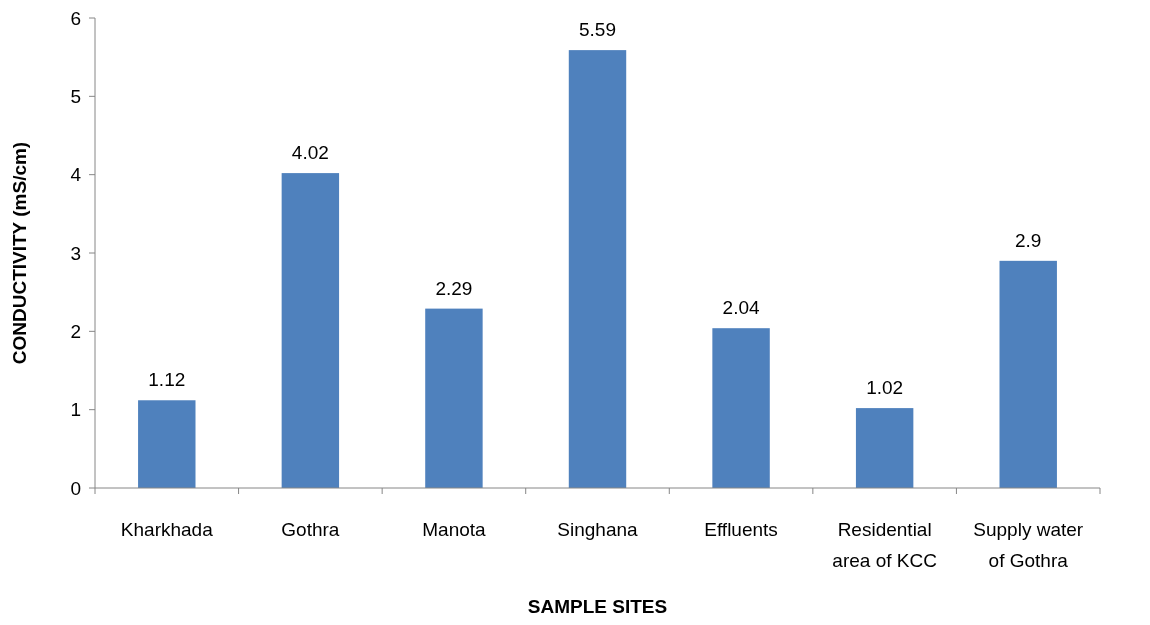 The width and height of the screenshot is (1150, 625). I want to click on y-tick-label: 5, so click(75, 96).